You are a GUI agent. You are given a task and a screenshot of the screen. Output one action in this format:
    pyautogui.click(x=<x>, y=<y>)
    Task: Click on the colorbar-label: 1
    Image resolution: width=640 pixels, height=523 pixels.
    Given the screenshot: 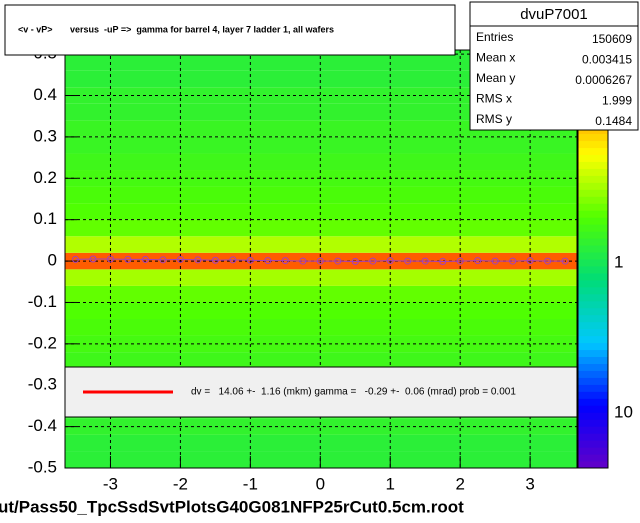 What is the action you would take?
    pyautogui.click(x=618, y=261)
    